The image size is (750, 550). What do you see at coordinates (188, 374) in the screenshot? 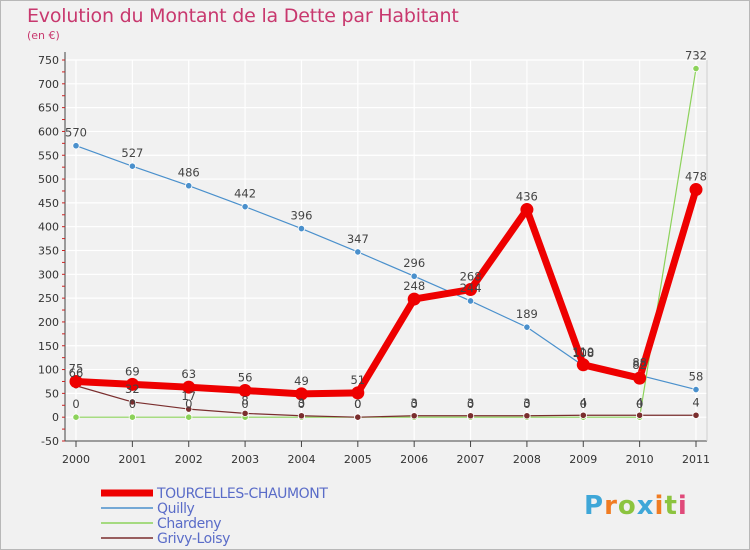
I see `data-label: 63` at bounding box center [188, 374].